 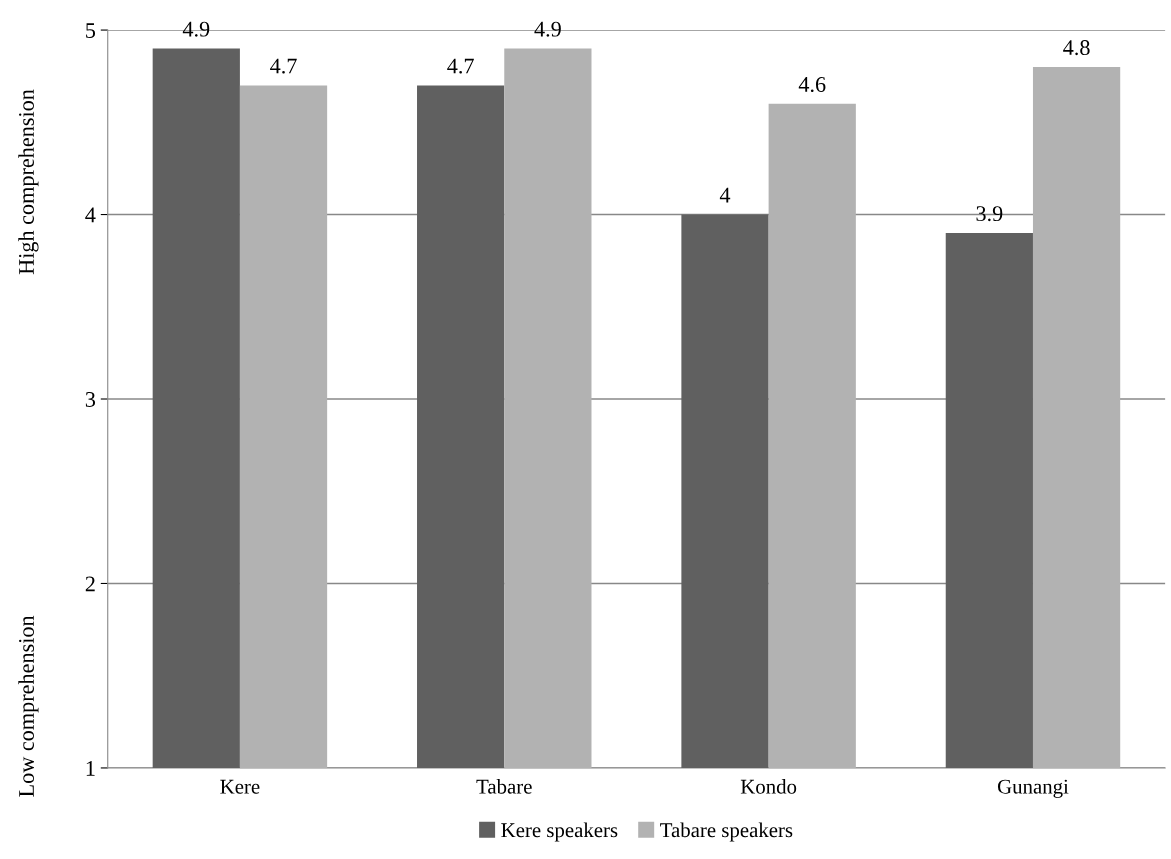 What do you see at coordinates (28, 182) in the screenshot?
I see `text: High comprehension` at bounding box center [28, 182].